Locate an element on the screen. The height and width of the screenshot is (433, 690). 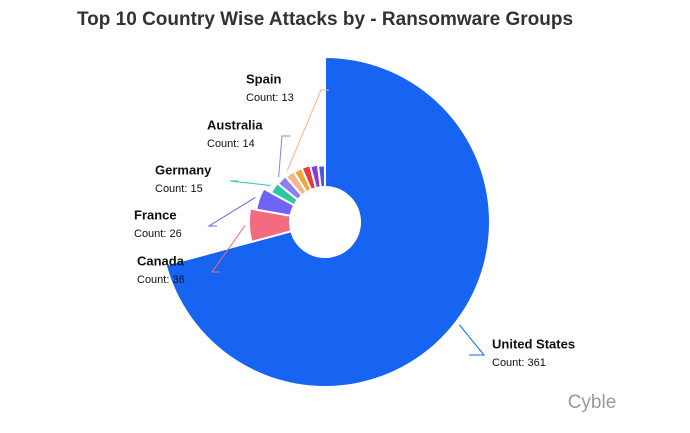
slice-label: United States is located at coordinates (533, 343).